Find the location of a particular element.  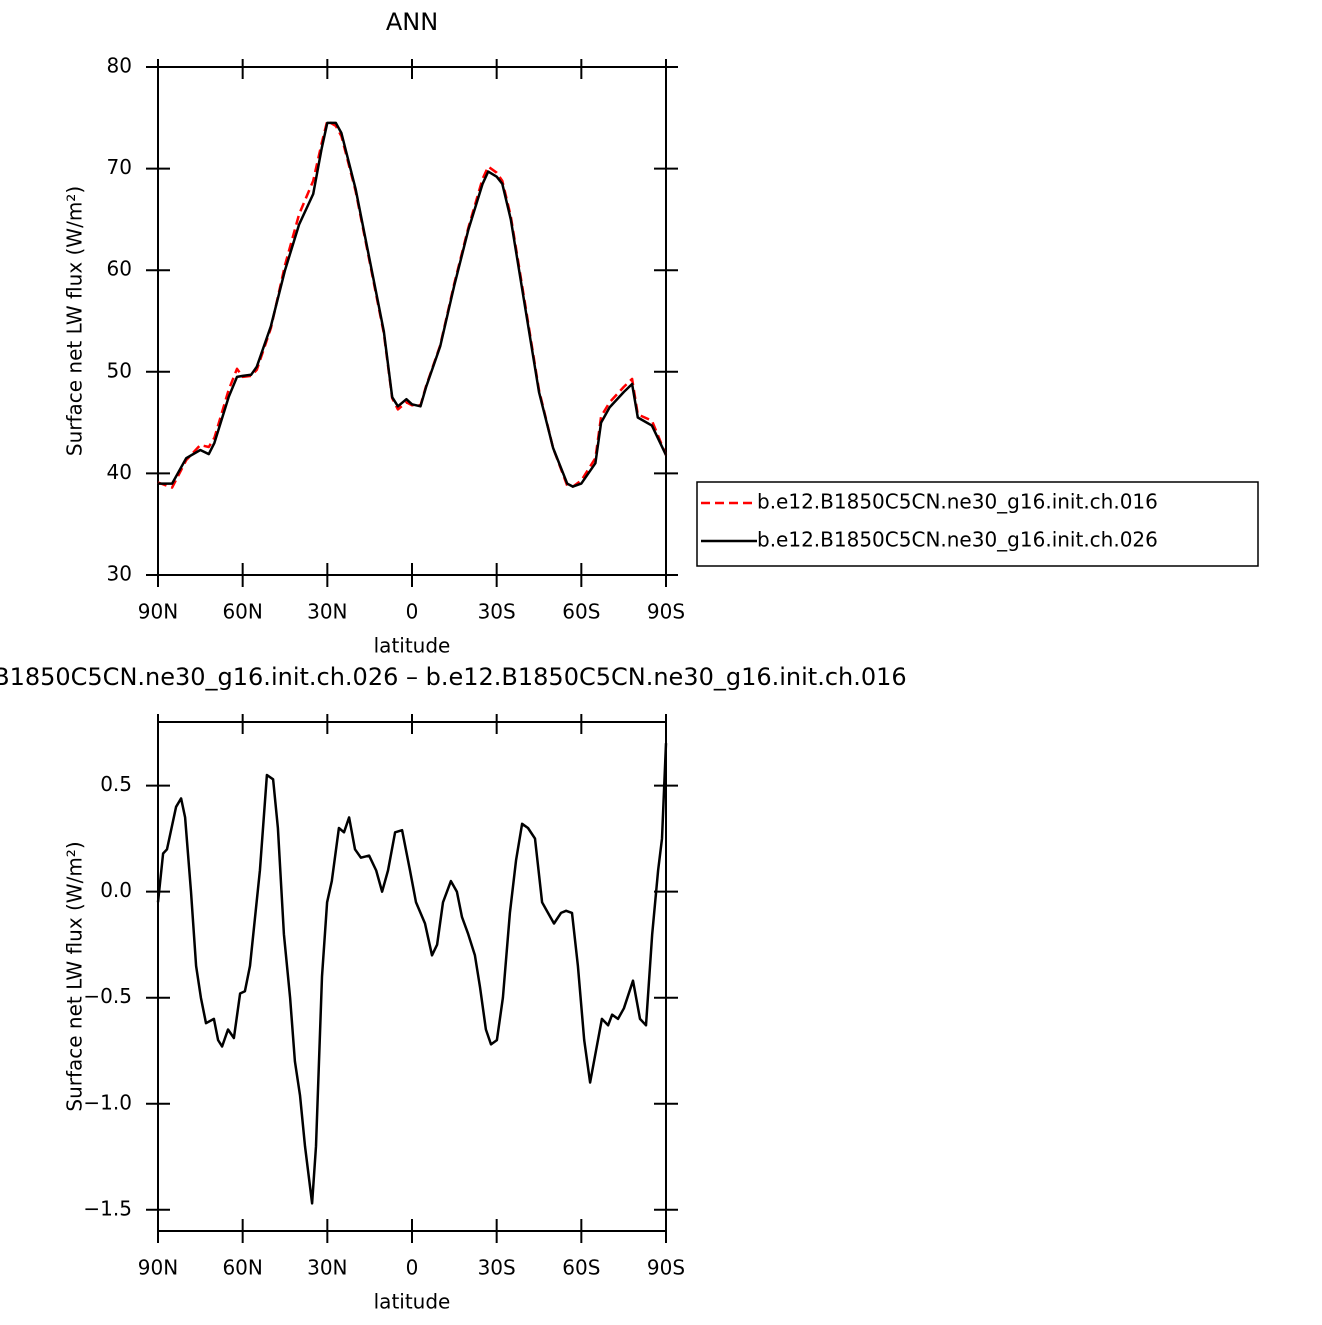

y-tick-label: 60 is located at coordinates (119, 269).